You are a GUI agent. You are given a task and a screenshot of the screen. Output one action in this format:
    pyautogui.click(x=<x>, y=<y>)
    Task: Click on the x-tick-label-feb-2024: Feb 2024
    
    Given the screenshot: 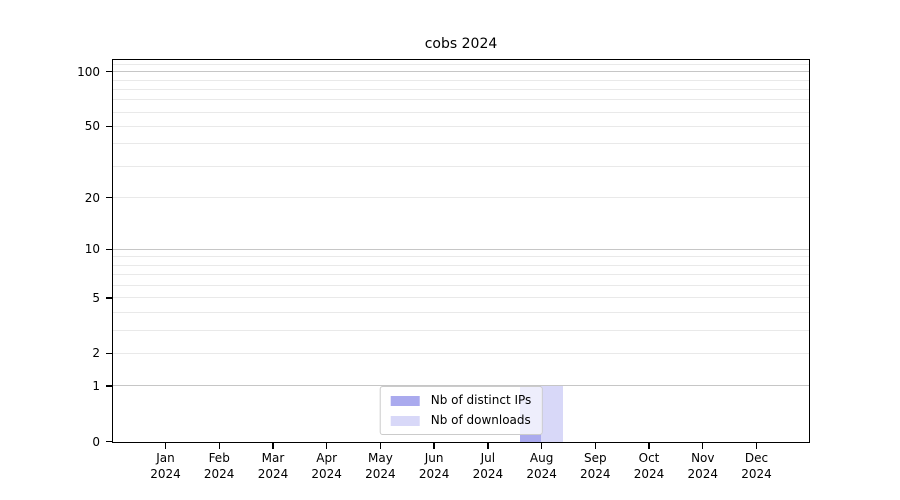 What is the action you would take?
    pyautogui.click(x=219, y=466)
    